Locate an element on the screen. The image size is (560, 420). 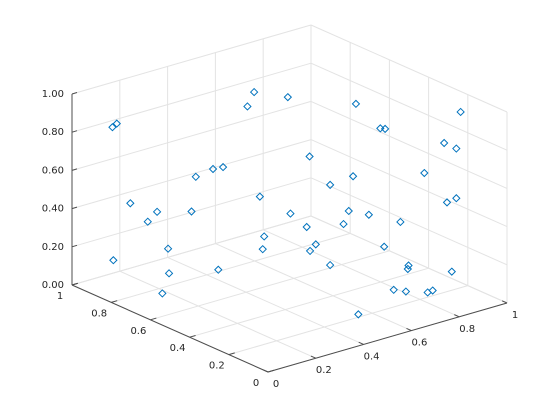
y-axis is located at coordinates (170, 328).